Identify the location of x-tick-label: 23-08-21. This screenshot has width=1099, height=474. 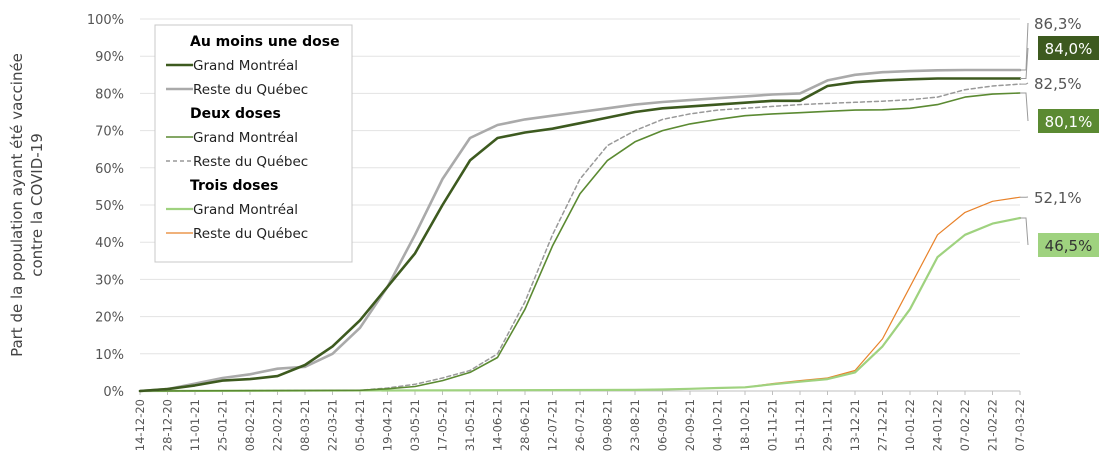
(635, 425).